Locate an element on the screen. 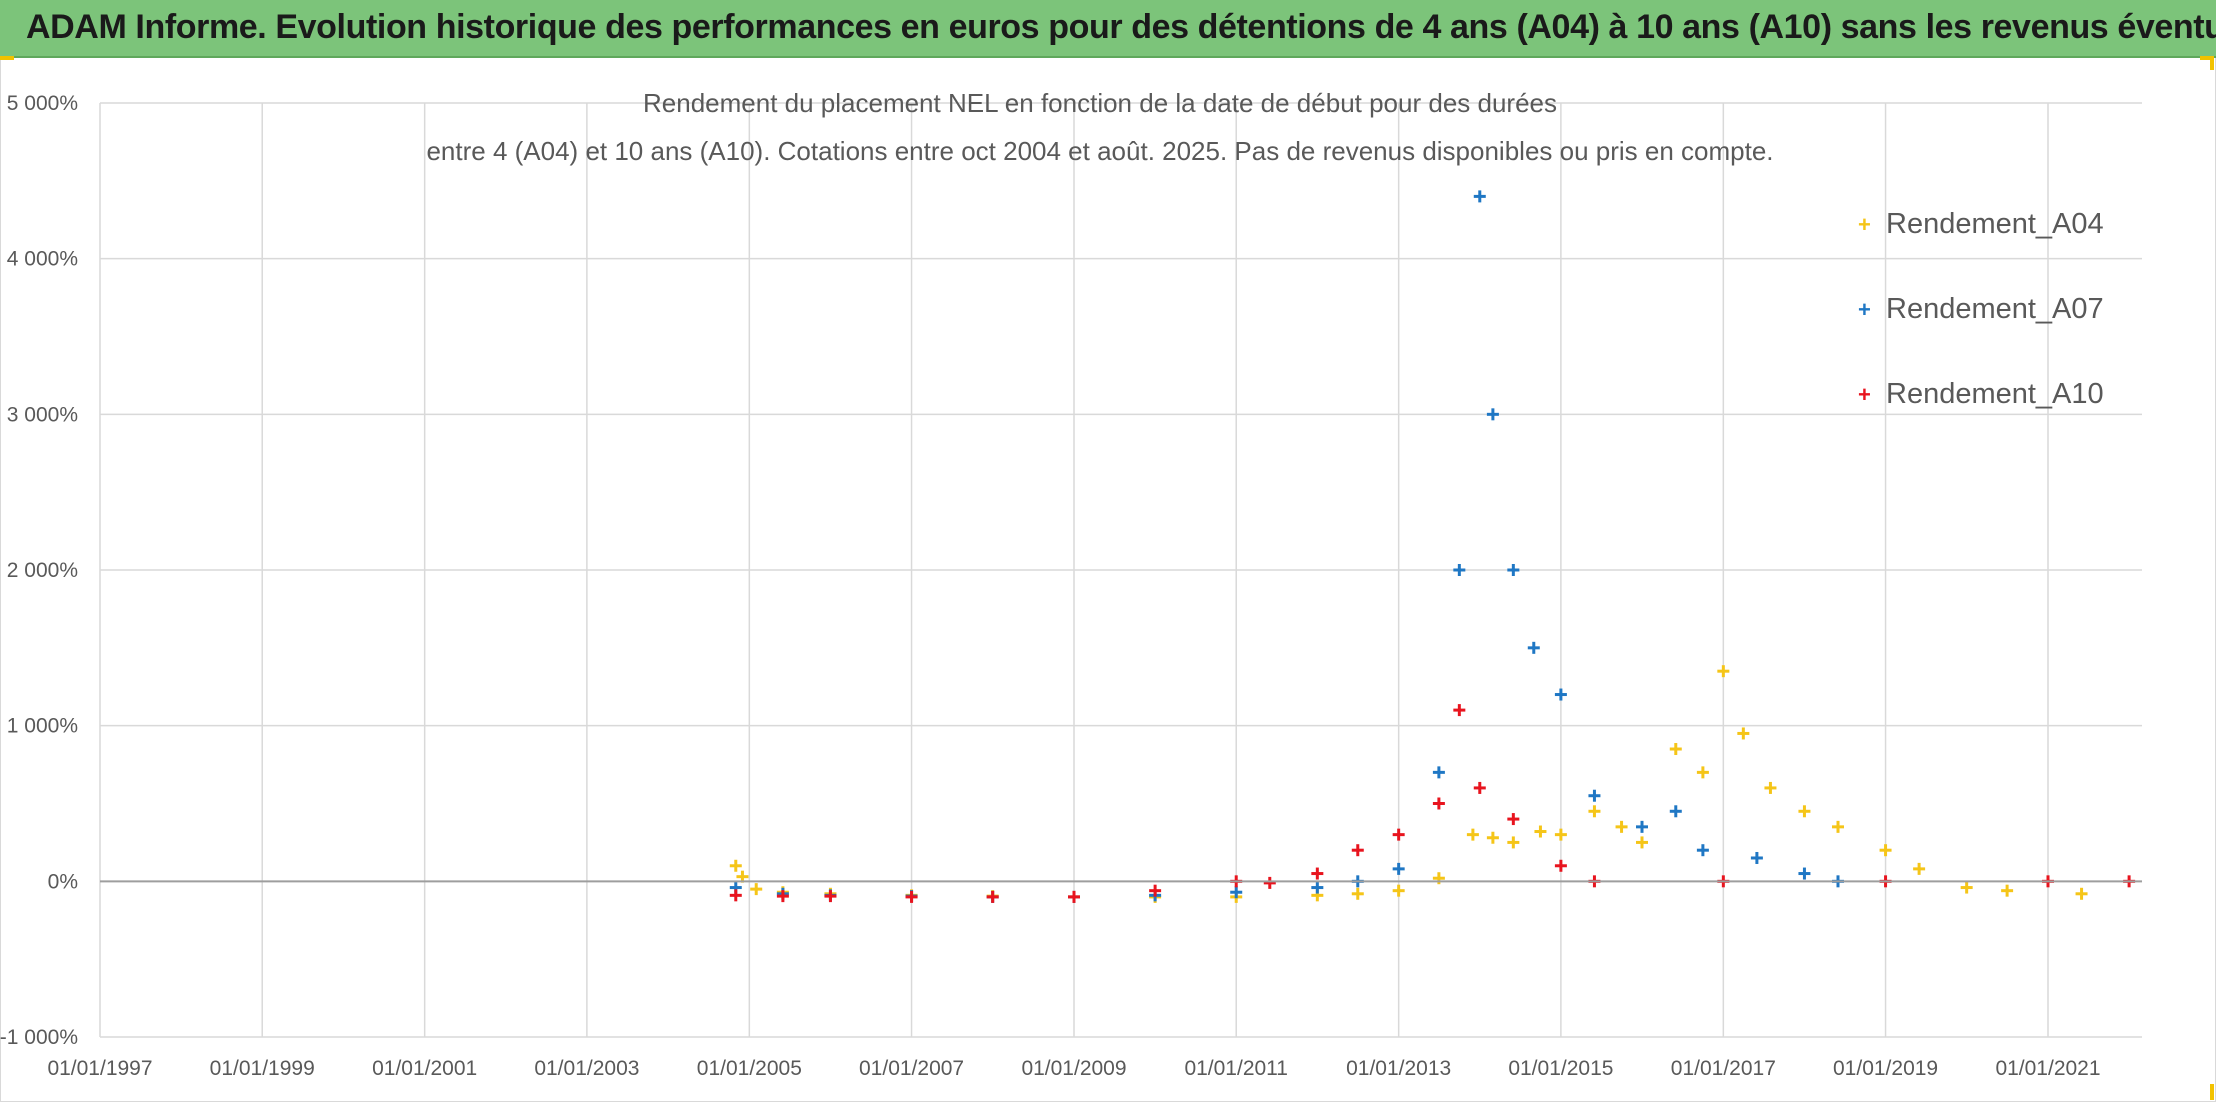  legend-item-a07: + Rendement_A07 is located at coordinates (2003, 335).